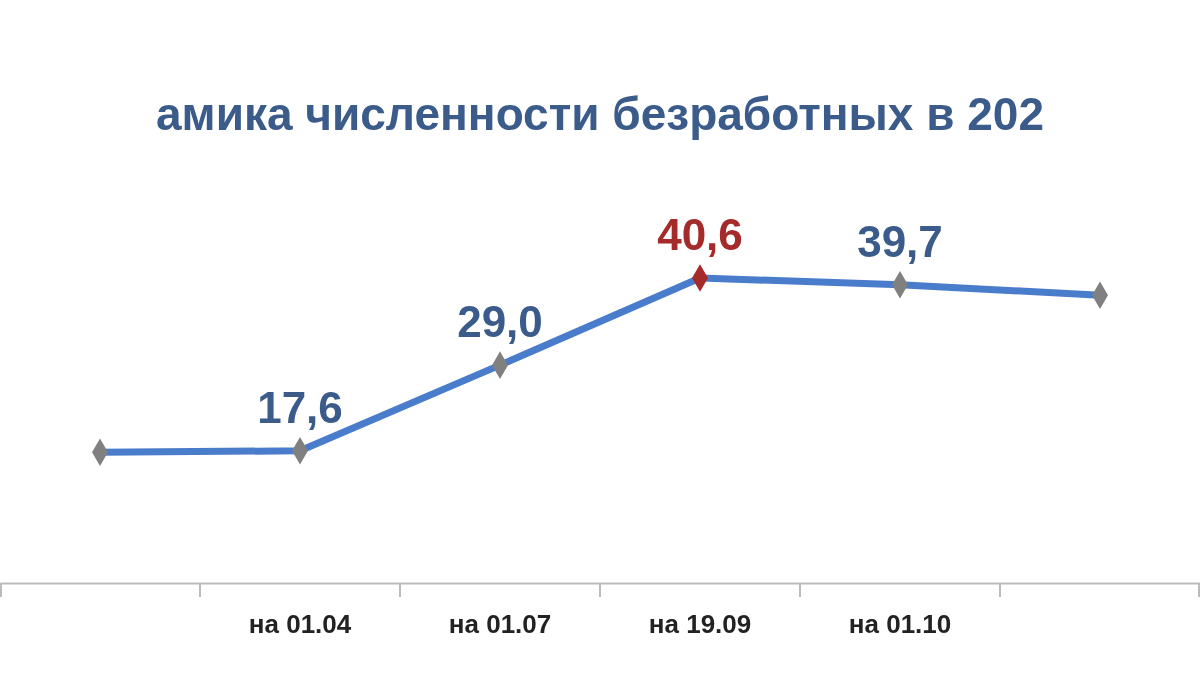 The image size is (1200, 675). Describe the element at coordinates (300, 407) in the screenshot. I see `data-label: 17,6` at that location.